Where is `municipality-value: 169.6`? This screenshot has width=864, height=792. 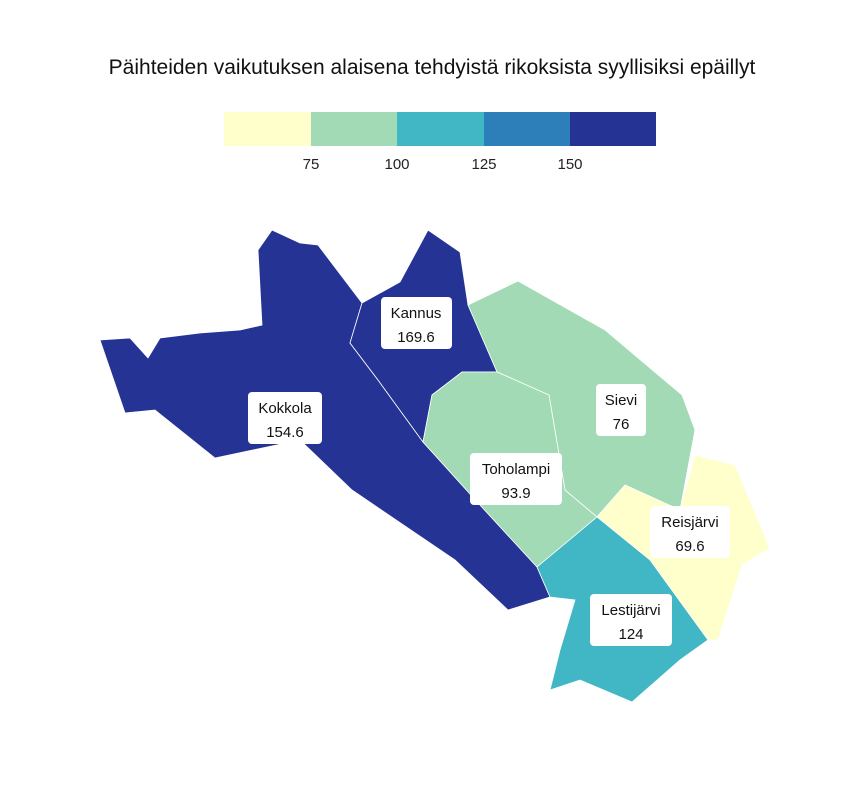 municipality-value: 169.6 is located at coordinates (416, 337).